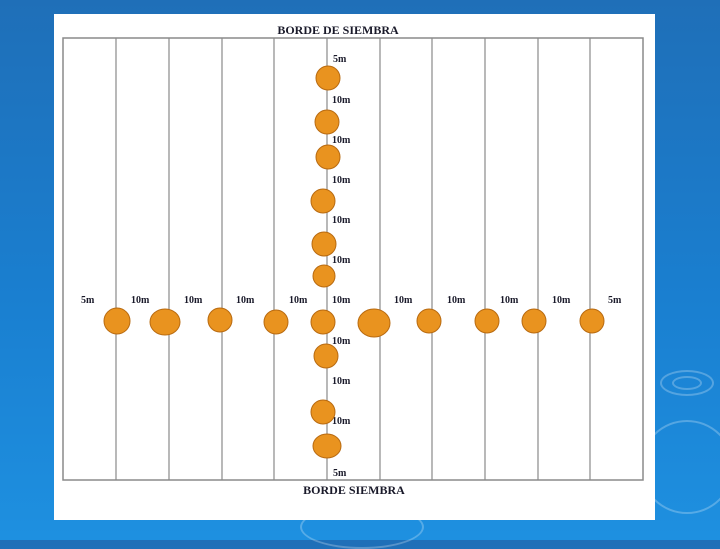 The width and height of the screenshot is (720, 549). What do you see at coordinates (354, 490) in the screenshot?
I see `bottom-border-title: BORDE SIEMBRA` at bounding box center [354, 490].